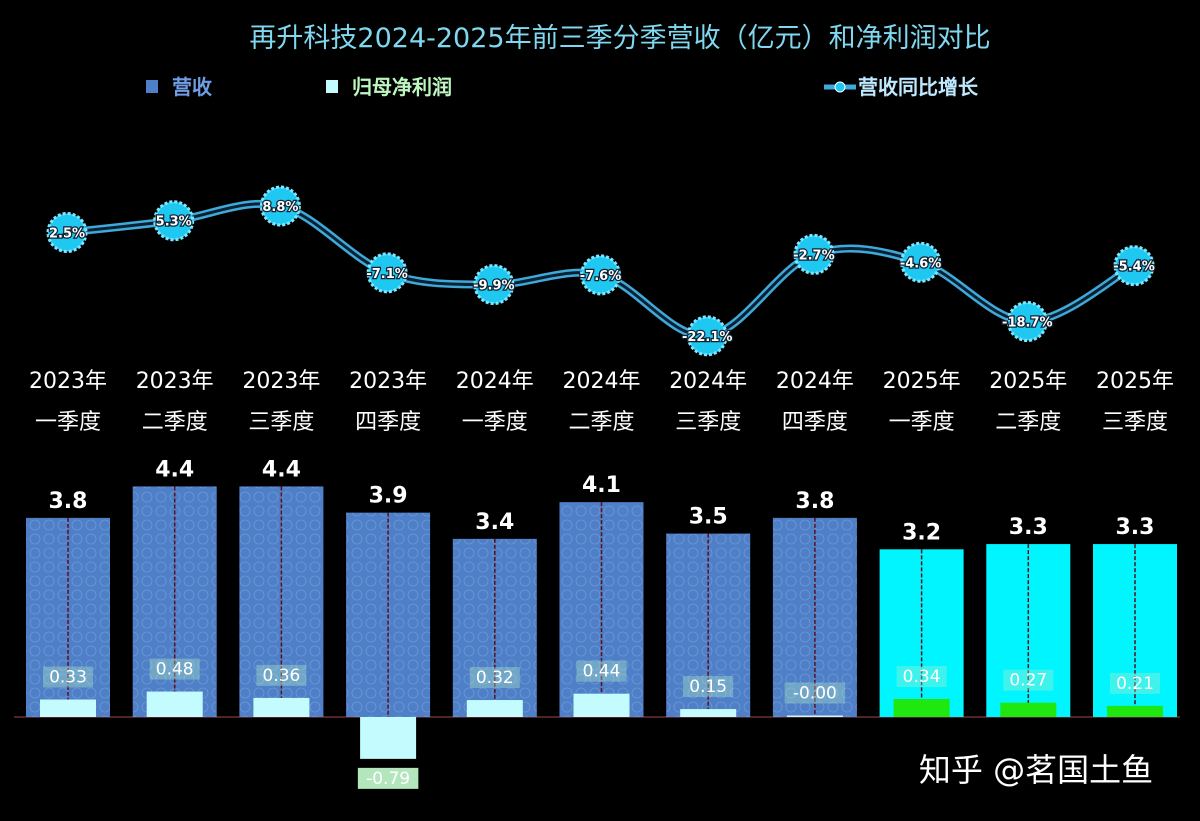  Describe the element at coordinates (921, 532) in the screenshot. I see `revenue-data-label: 3.2` at that location.